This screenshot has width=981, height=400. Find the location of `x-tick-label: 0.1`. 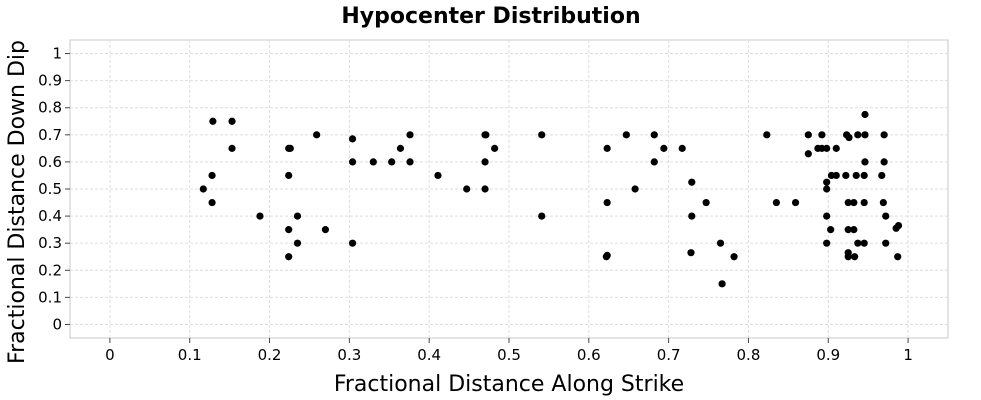

x-tick-label: 0.1 is located at coordinates (190, 355).